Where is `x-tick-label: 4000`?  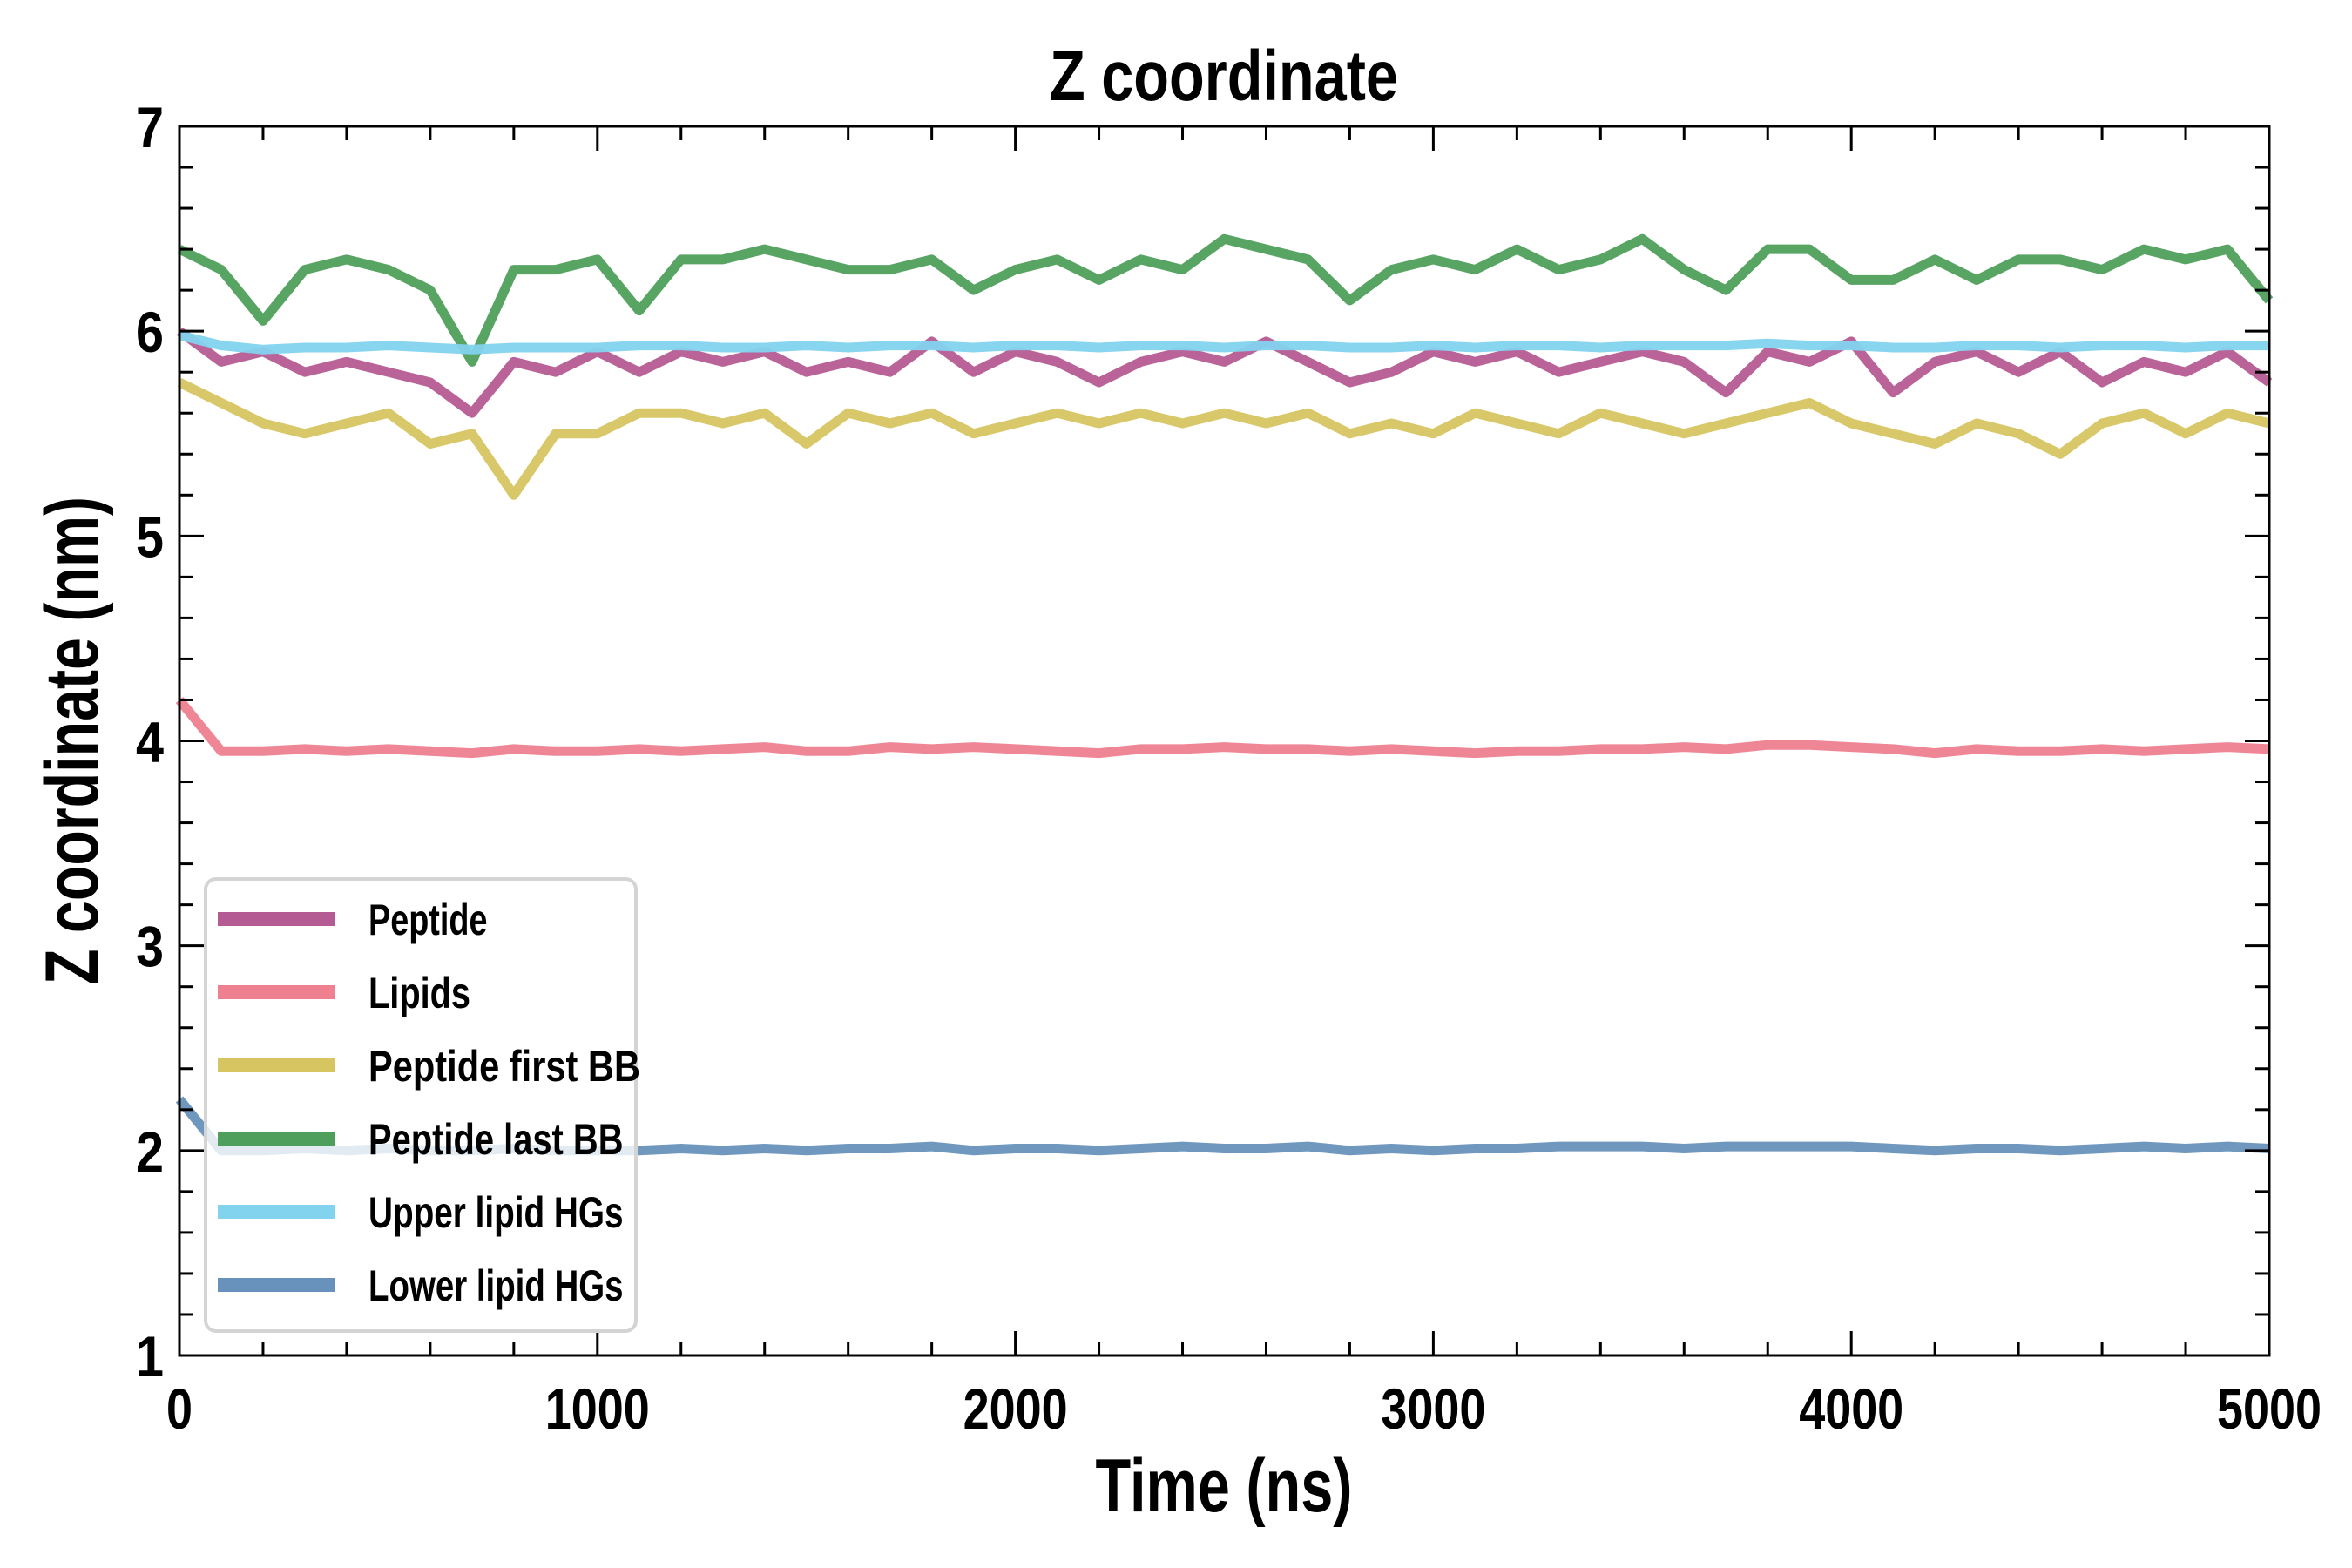
x-tick-label: 4000 is located at coordinates (1851, 1408).